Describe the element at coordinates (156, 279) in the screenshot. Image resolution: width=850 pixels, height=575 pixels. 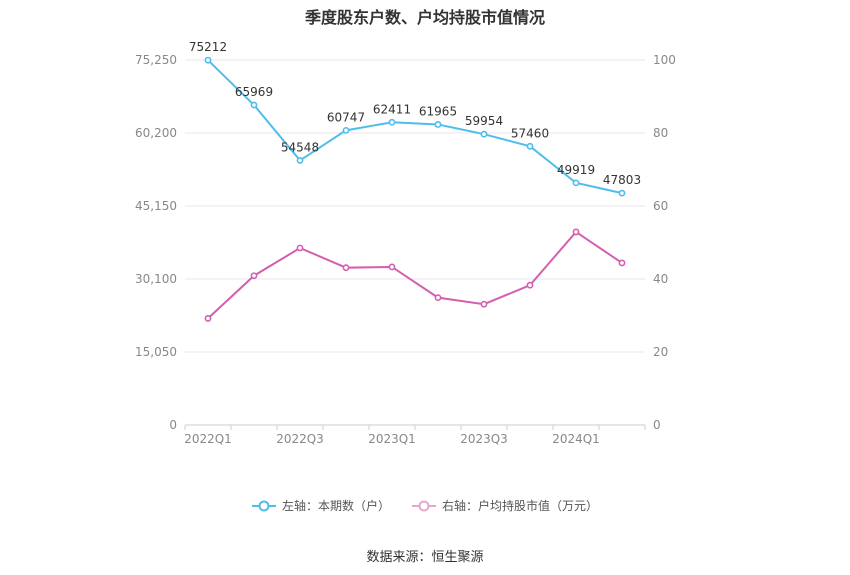
I see `y-left-tick-label: 30,100` at that location.